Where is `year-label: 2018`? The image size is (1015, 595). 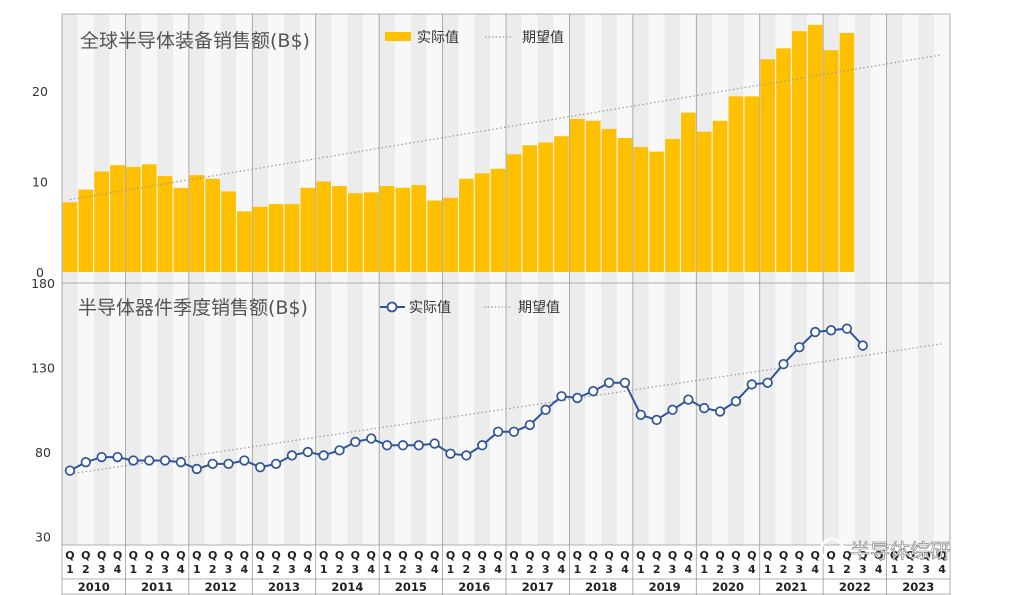 year-label: 2018 is located at coordinates (601, 587).